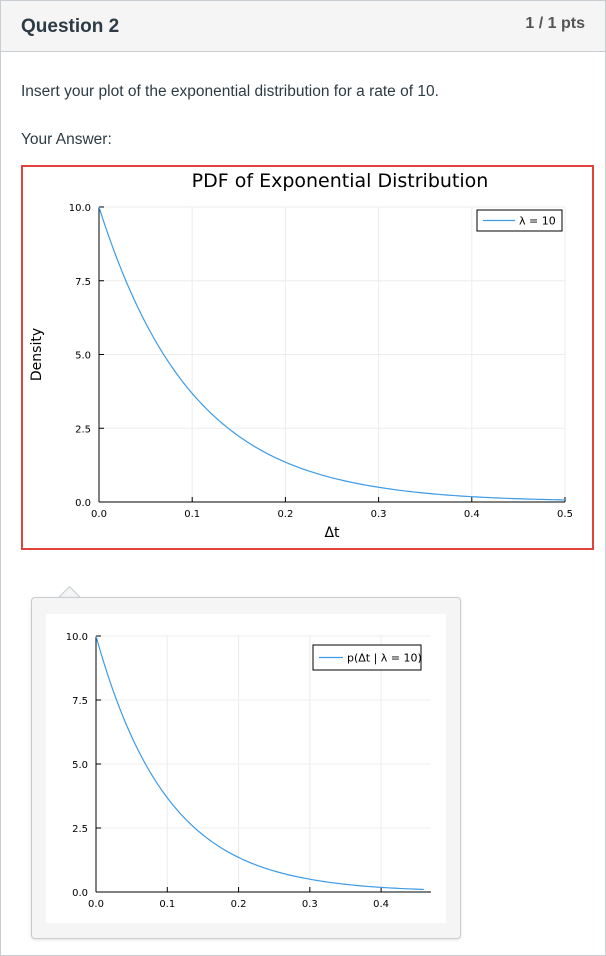  Describe the element at coordinates (555, 23) in the screenshot. I see `question-points: 1 / 1 pts` at that location.